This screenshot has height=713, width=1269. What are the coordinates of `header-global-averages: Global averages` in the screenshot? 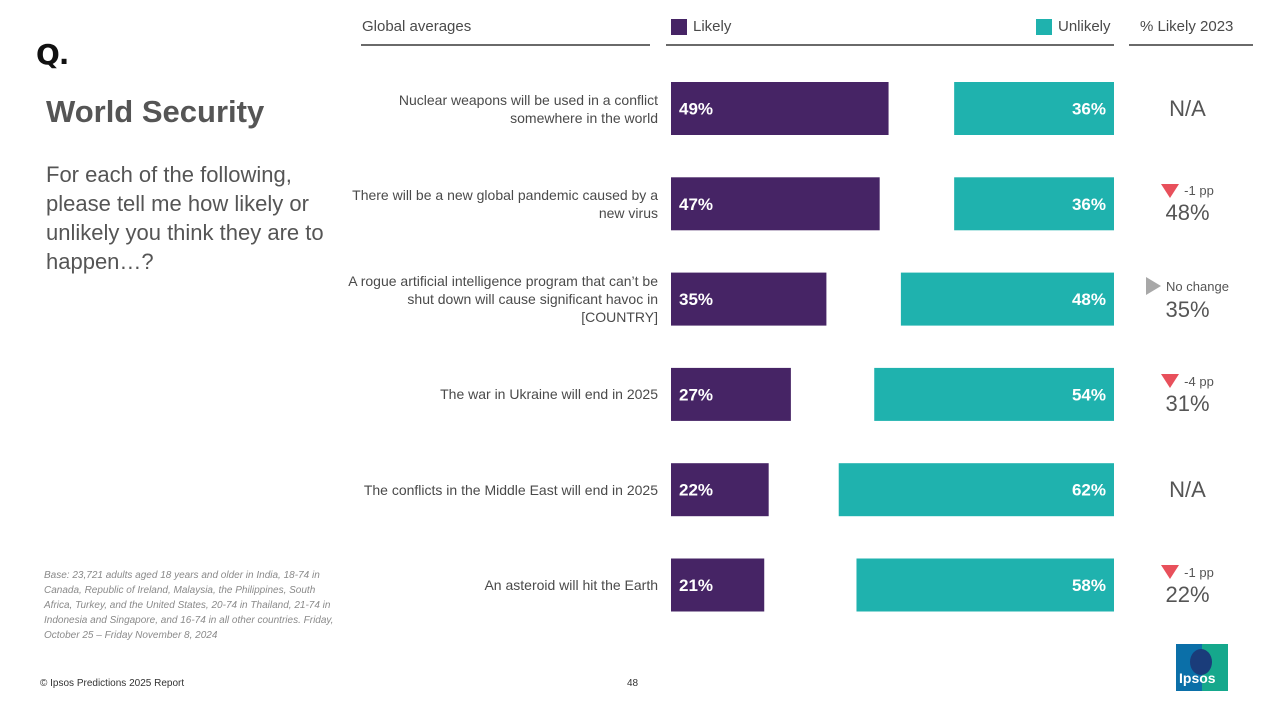 It's located at (417, 26).